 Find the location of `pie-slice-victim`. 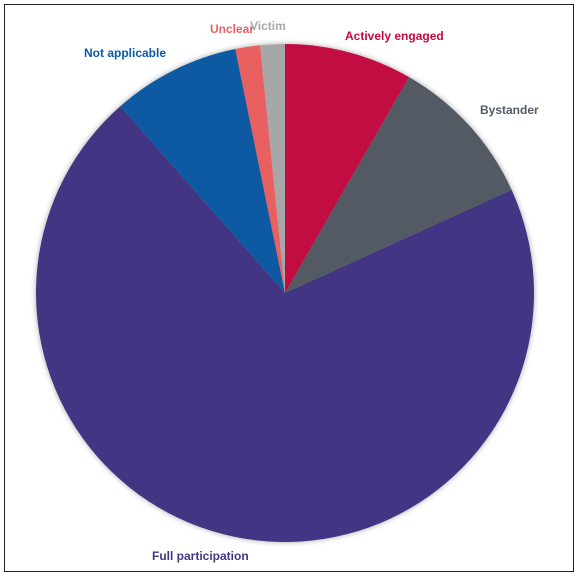

pie-slice-victim is located at coordinates (272, 168).